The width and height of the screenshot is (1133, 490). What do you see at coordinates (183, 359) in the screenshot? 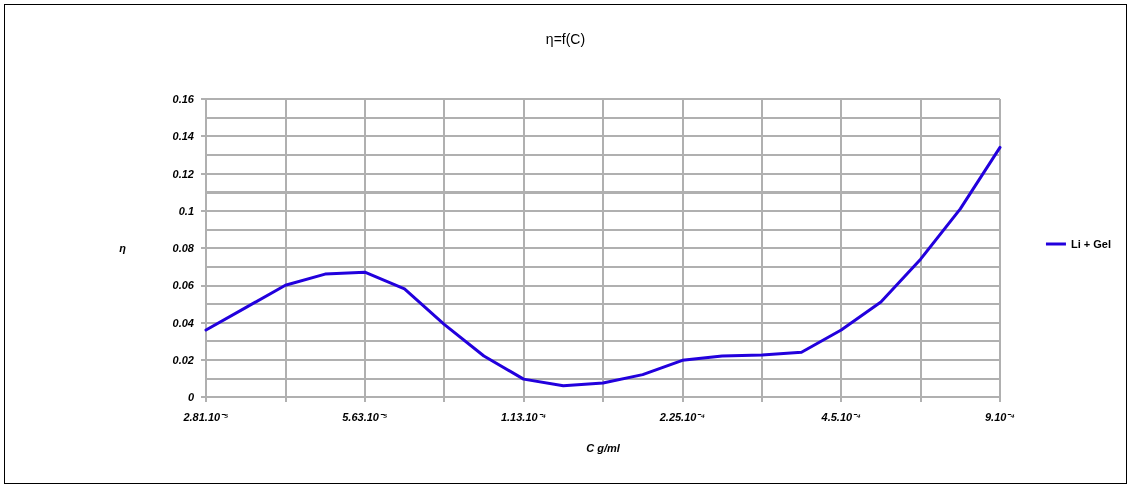
I see `y-tick-label: 0.02` at bounding box center [183, 359].